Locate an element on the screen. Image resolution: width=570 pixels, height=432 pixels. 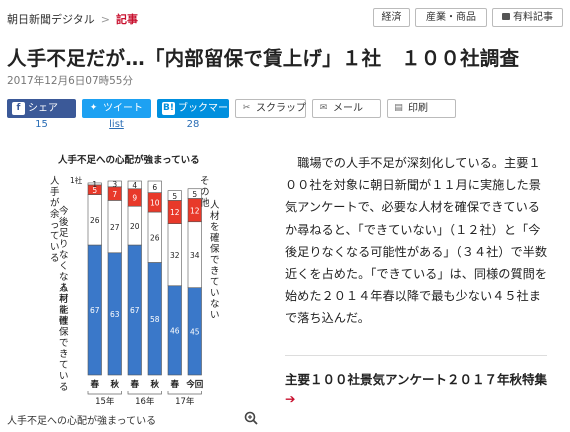
bar-value-label: 1 is located at coordinates (94, 184).